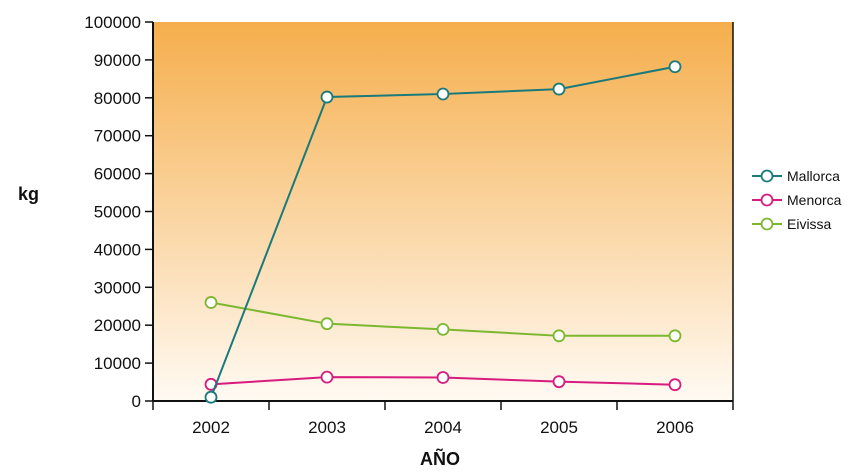 Image resolution: width=857 pixels, height=473 pixels. I want to click on y-tick-label: 20000, so click(117, 325).